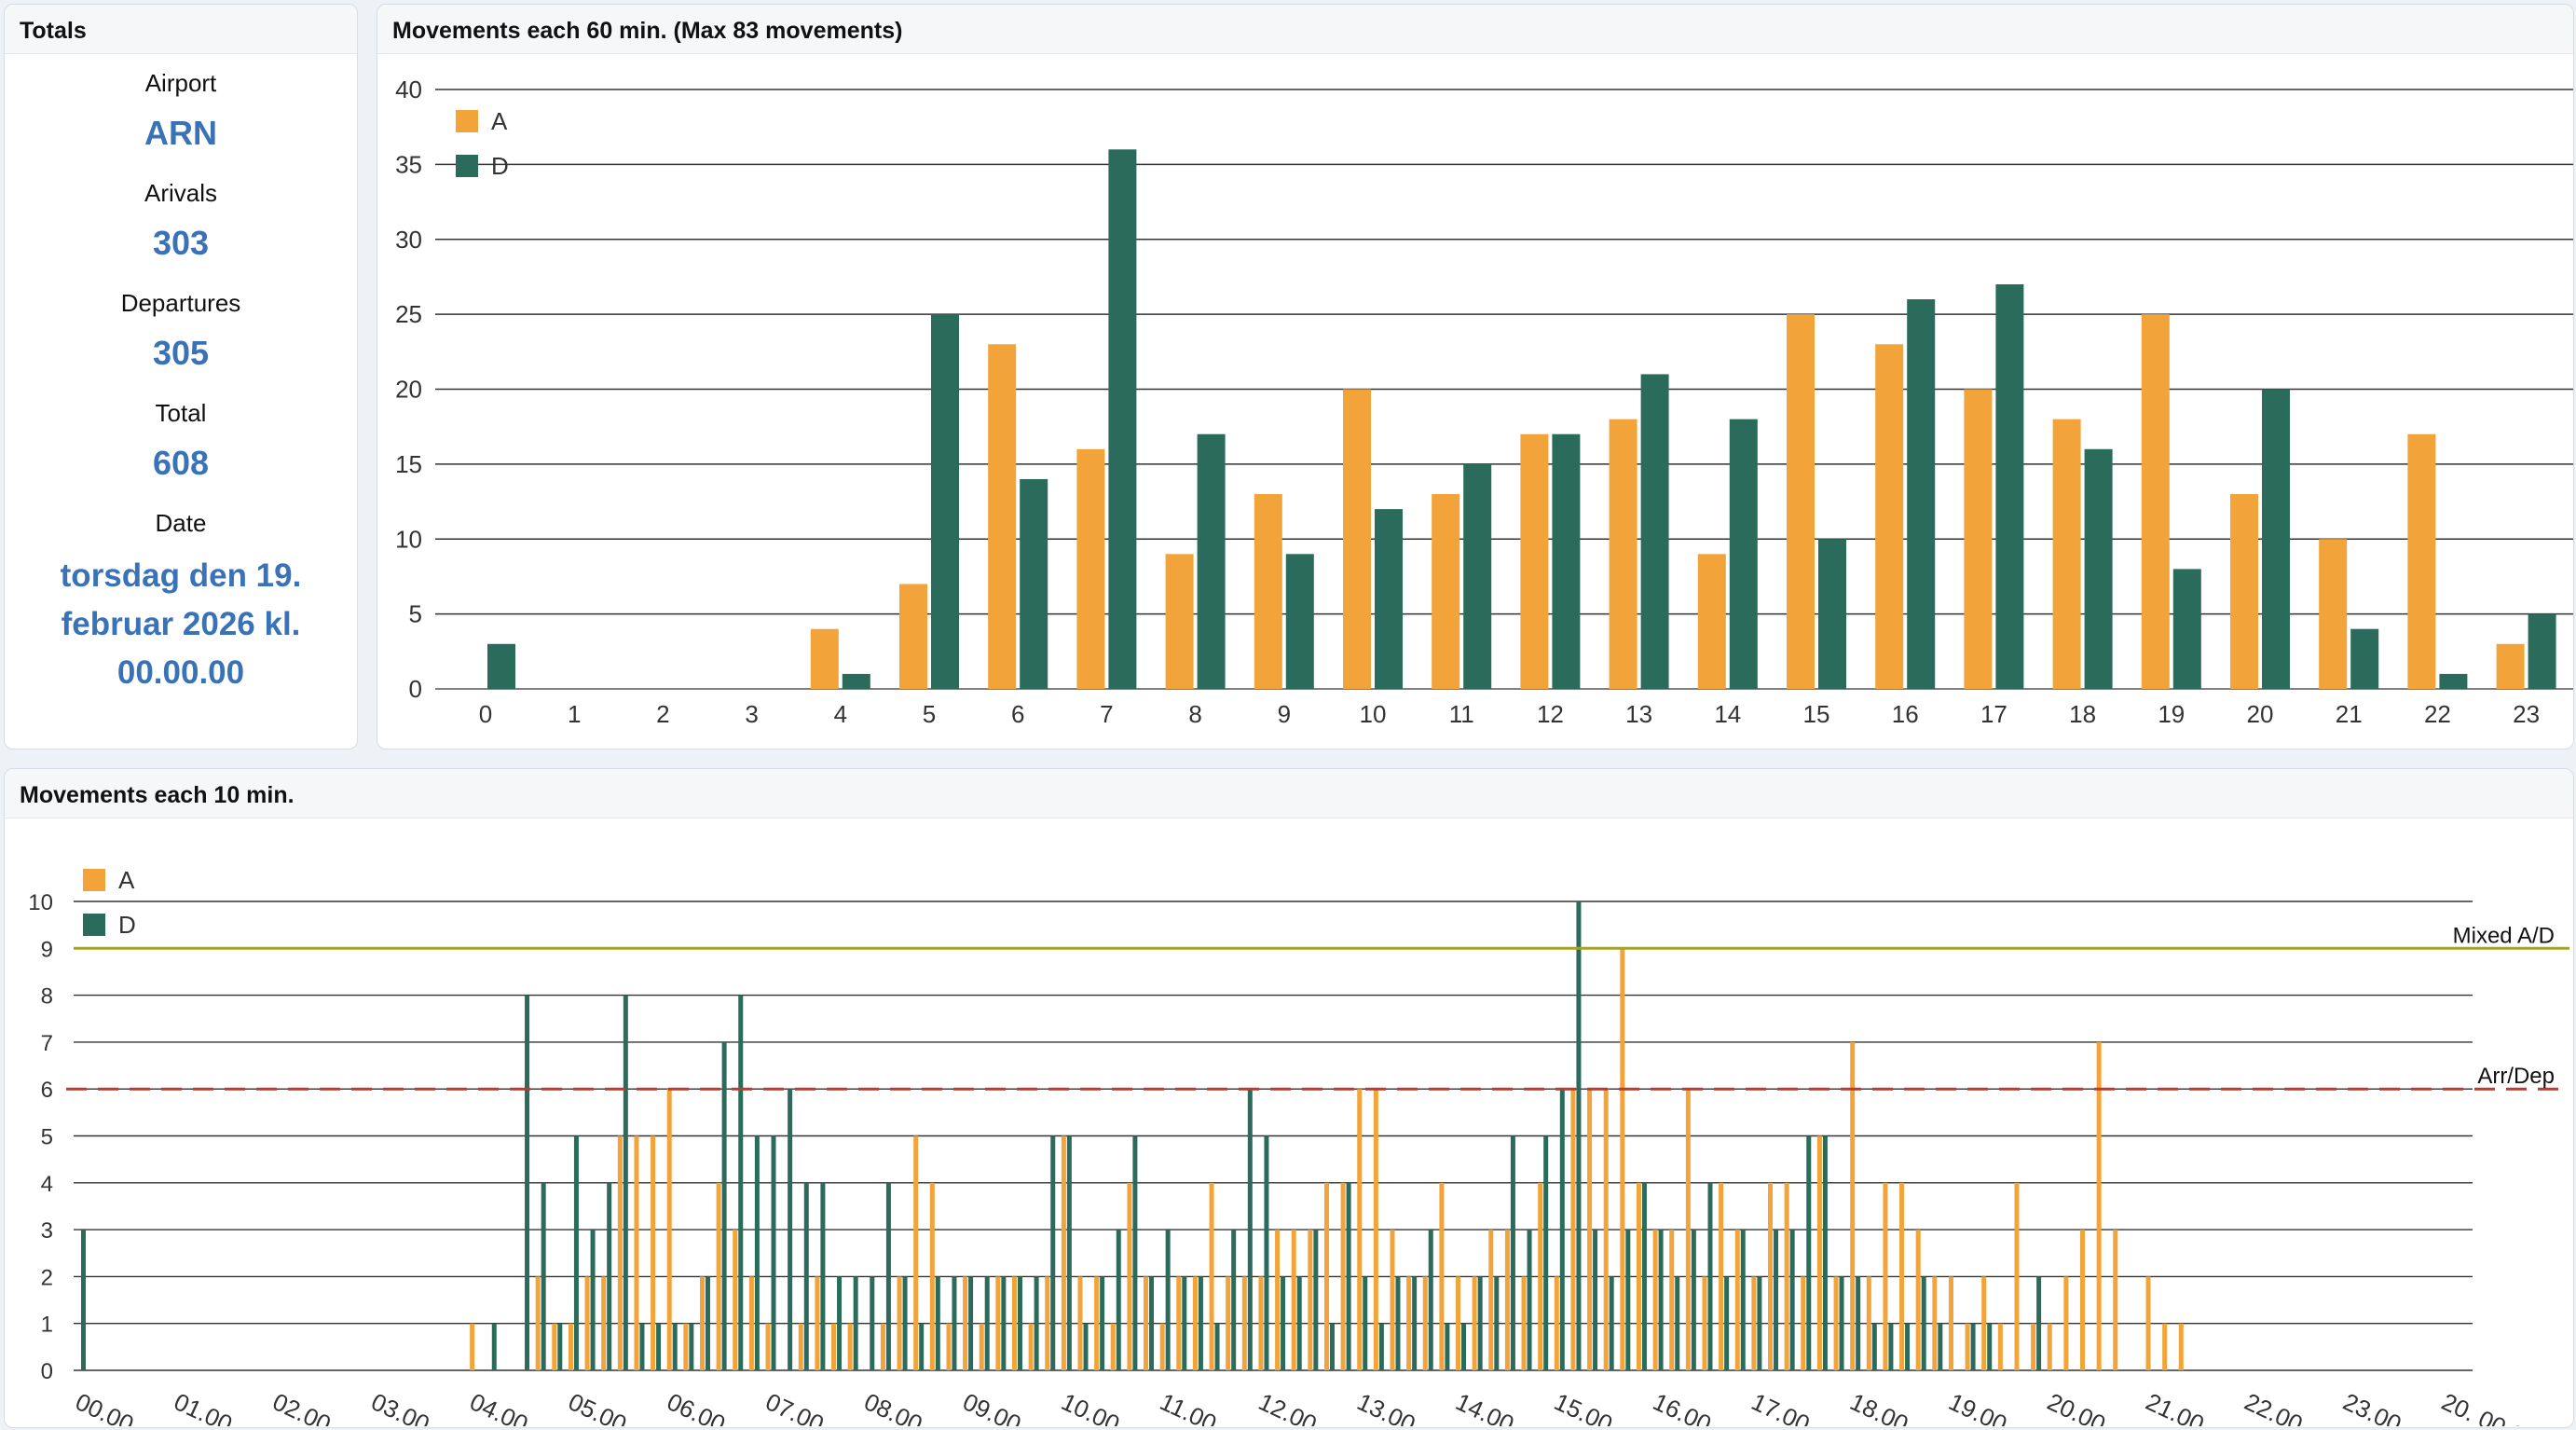 This screenshot has width=2576, height=1430. Describe the element at coordinates (408, 164) in the screenshot. I see `y-tick-label: 35` at that location.